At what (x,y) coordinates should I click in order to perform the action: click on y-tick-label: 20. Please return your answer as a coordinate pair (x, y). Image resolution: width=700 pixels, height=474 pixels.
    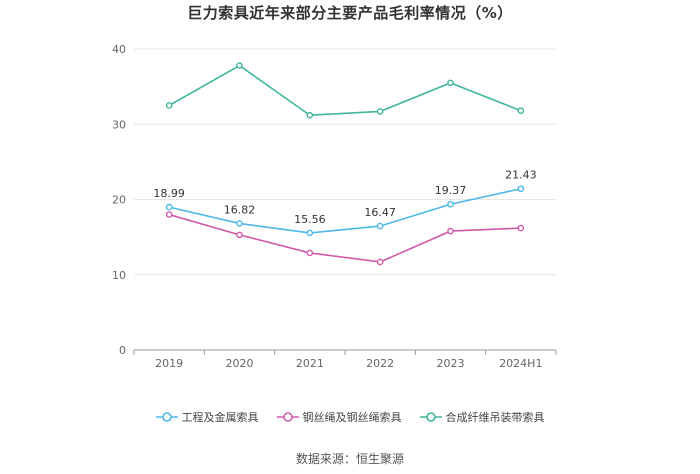
    Looking at the image, I should click on (119, 200).